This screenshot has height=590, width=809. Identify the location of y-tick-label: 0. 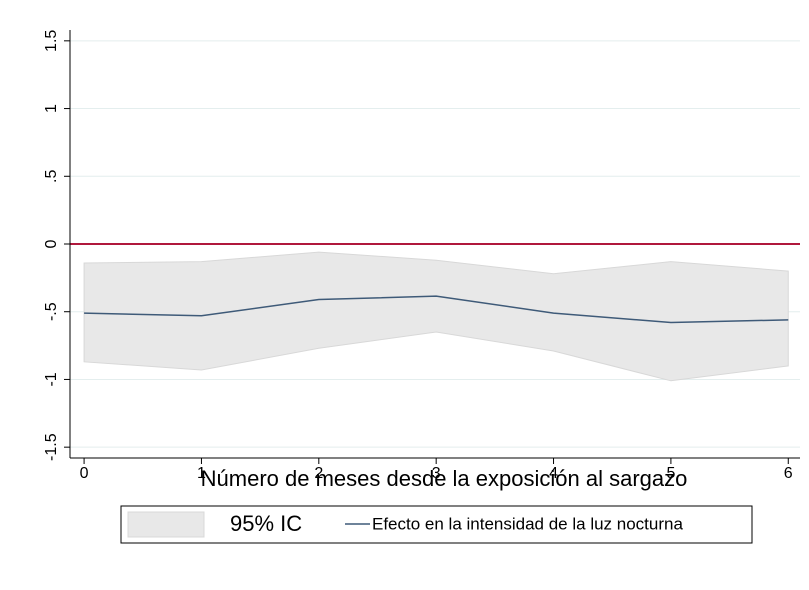
(51, 243).